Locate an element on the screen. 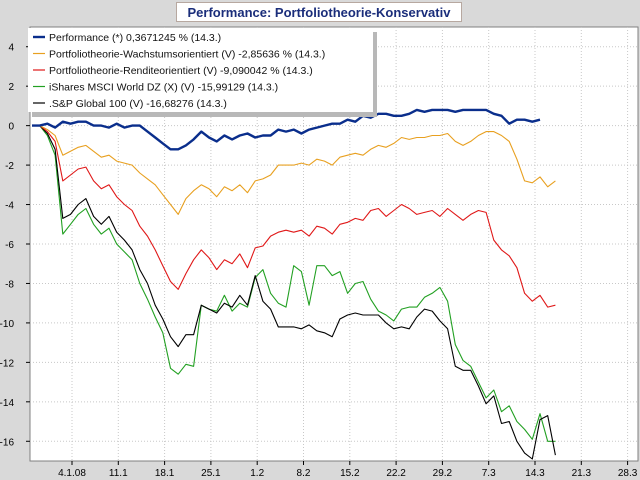 Image resolution: width=640 pixels, height=480 pixels. y-tick-label: -16 is located at coordinates (7, 442).